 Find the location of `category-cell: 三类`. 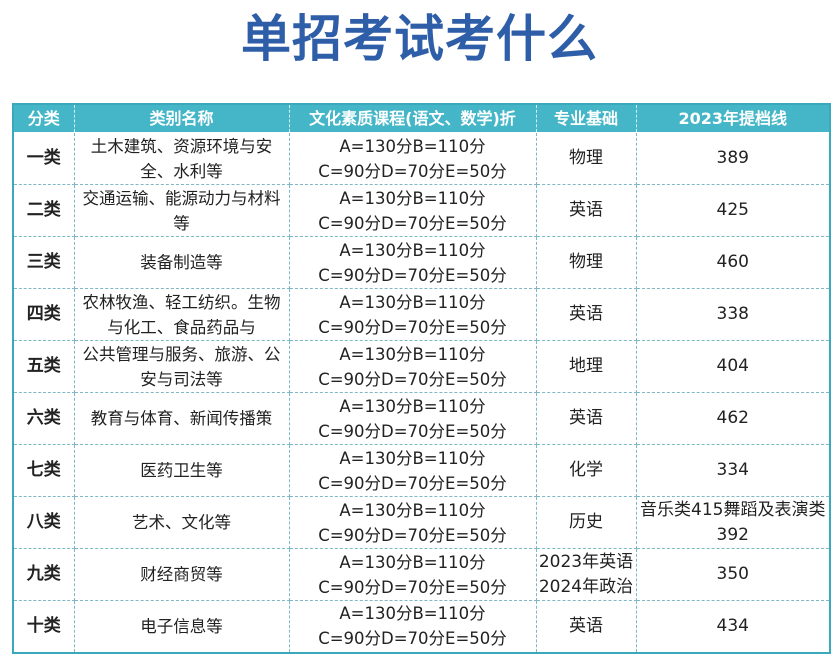

category-cell: 三类 is located at coordinates (43, 262).